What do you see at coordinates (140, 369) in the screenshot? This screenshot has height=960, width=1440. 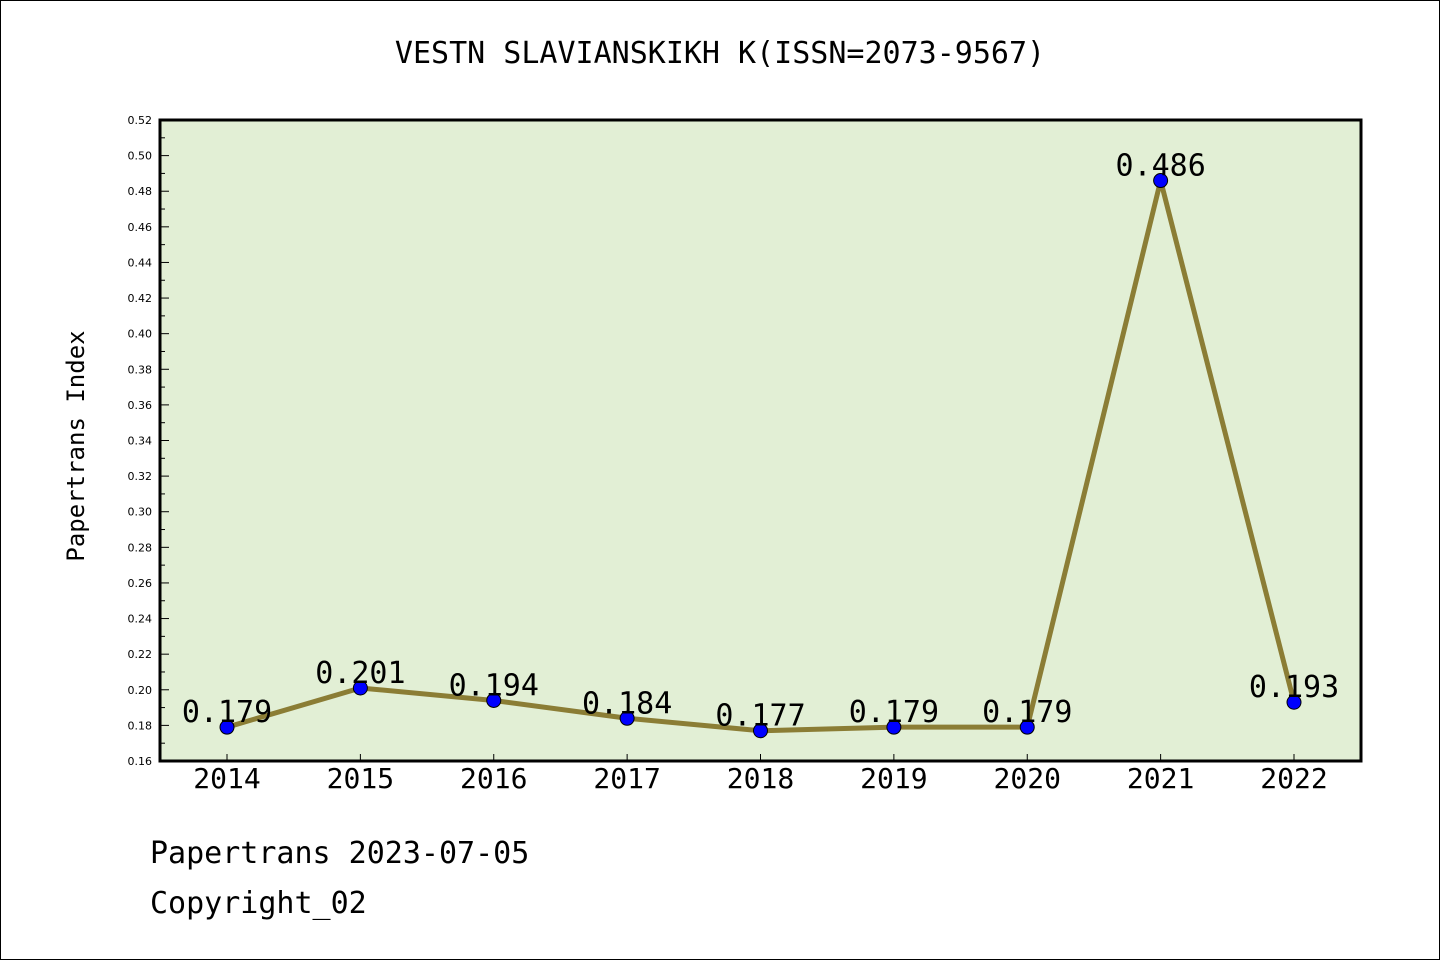 I see `y-tick-label: 0.38` at bounding box center [140, 369].